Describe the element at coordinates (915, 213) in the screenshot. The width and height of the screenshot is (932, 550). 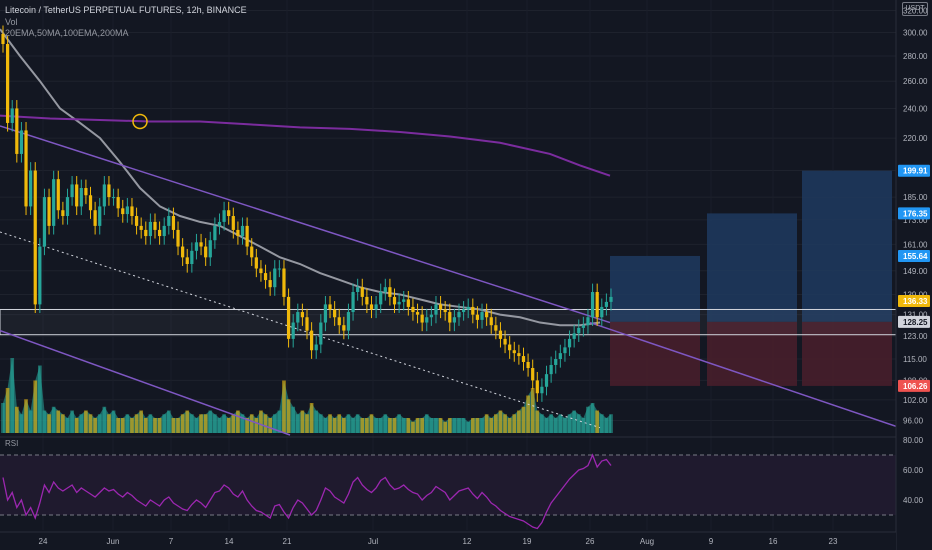
I see `price-label: 176.35` at that location.